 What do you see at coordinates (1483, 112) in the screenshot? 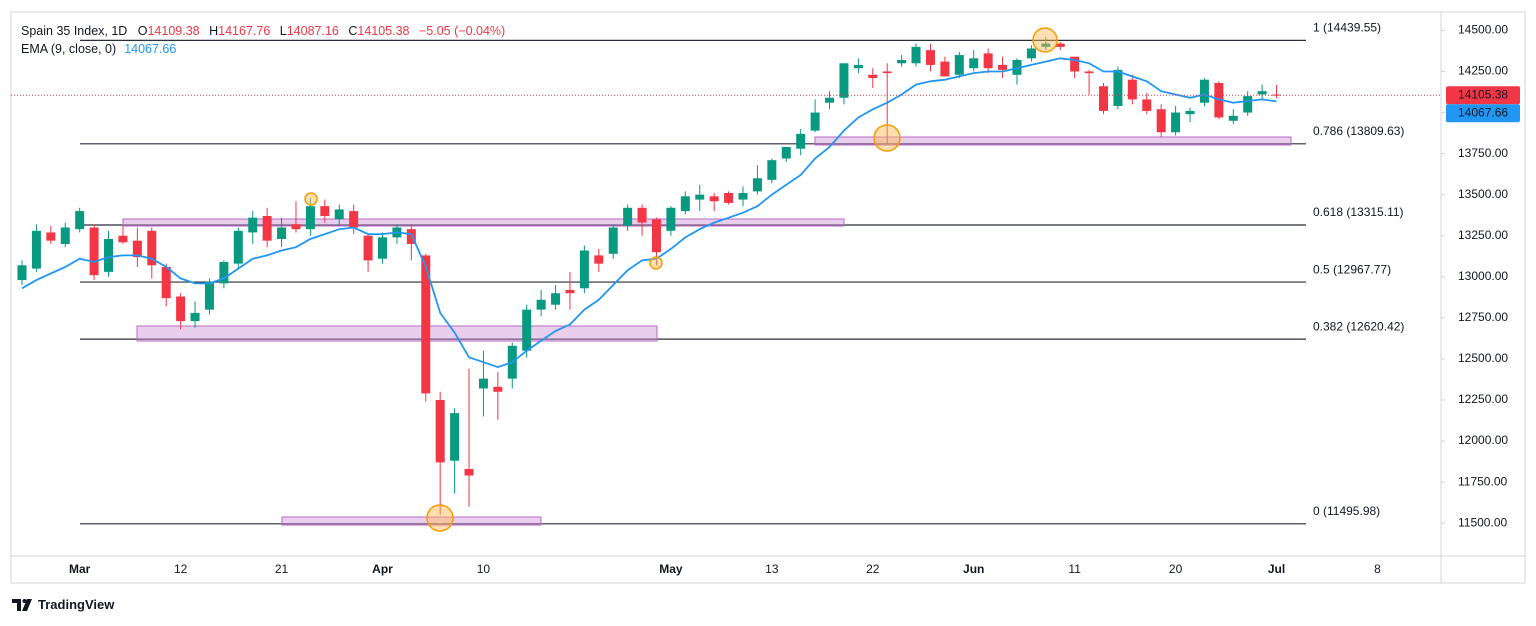
I see `ema-price-label: 14067.66` at bounding box center [1483, 112].